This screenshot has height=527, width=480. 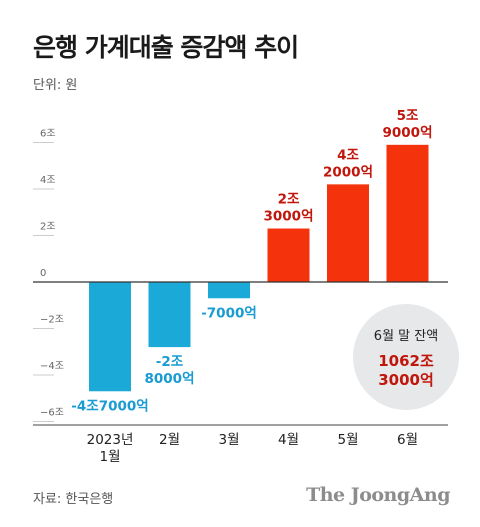 I want to click on y-tick-label: 0, so click(x=43, y=273).